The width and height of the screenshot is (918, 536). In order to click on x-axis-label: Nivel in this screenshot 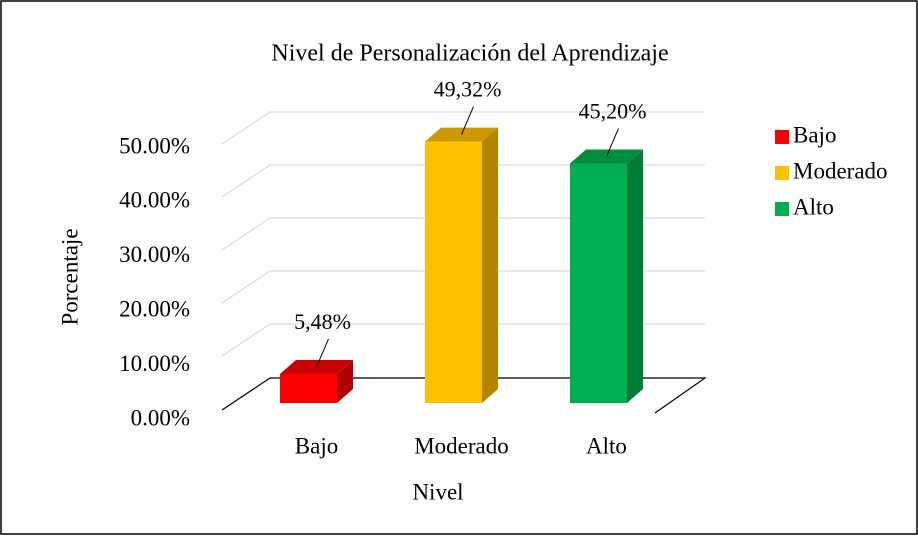, I will do `click(437, 491)`.